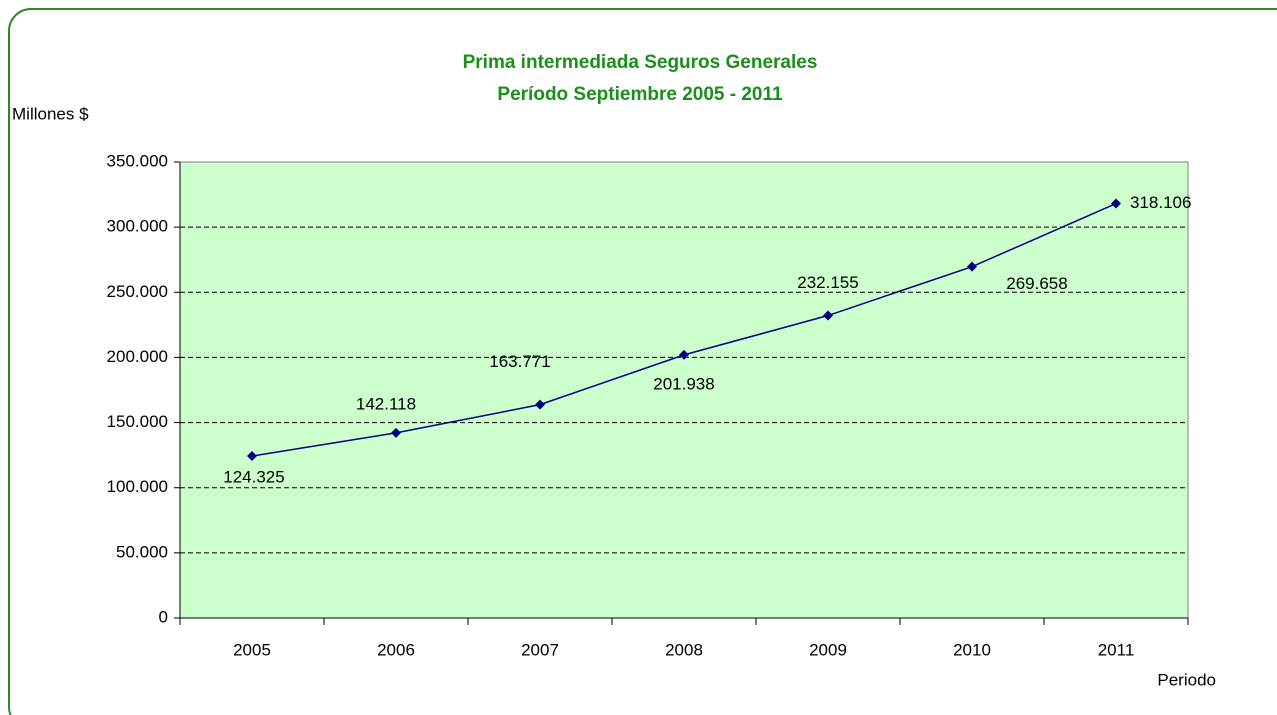 The width and height of the screenshot is (1277, 715). Describe the element at coordinates (640, 62) in the screenshot. I see `chart-title: Prima intermediada Seguros Generales` at that location.